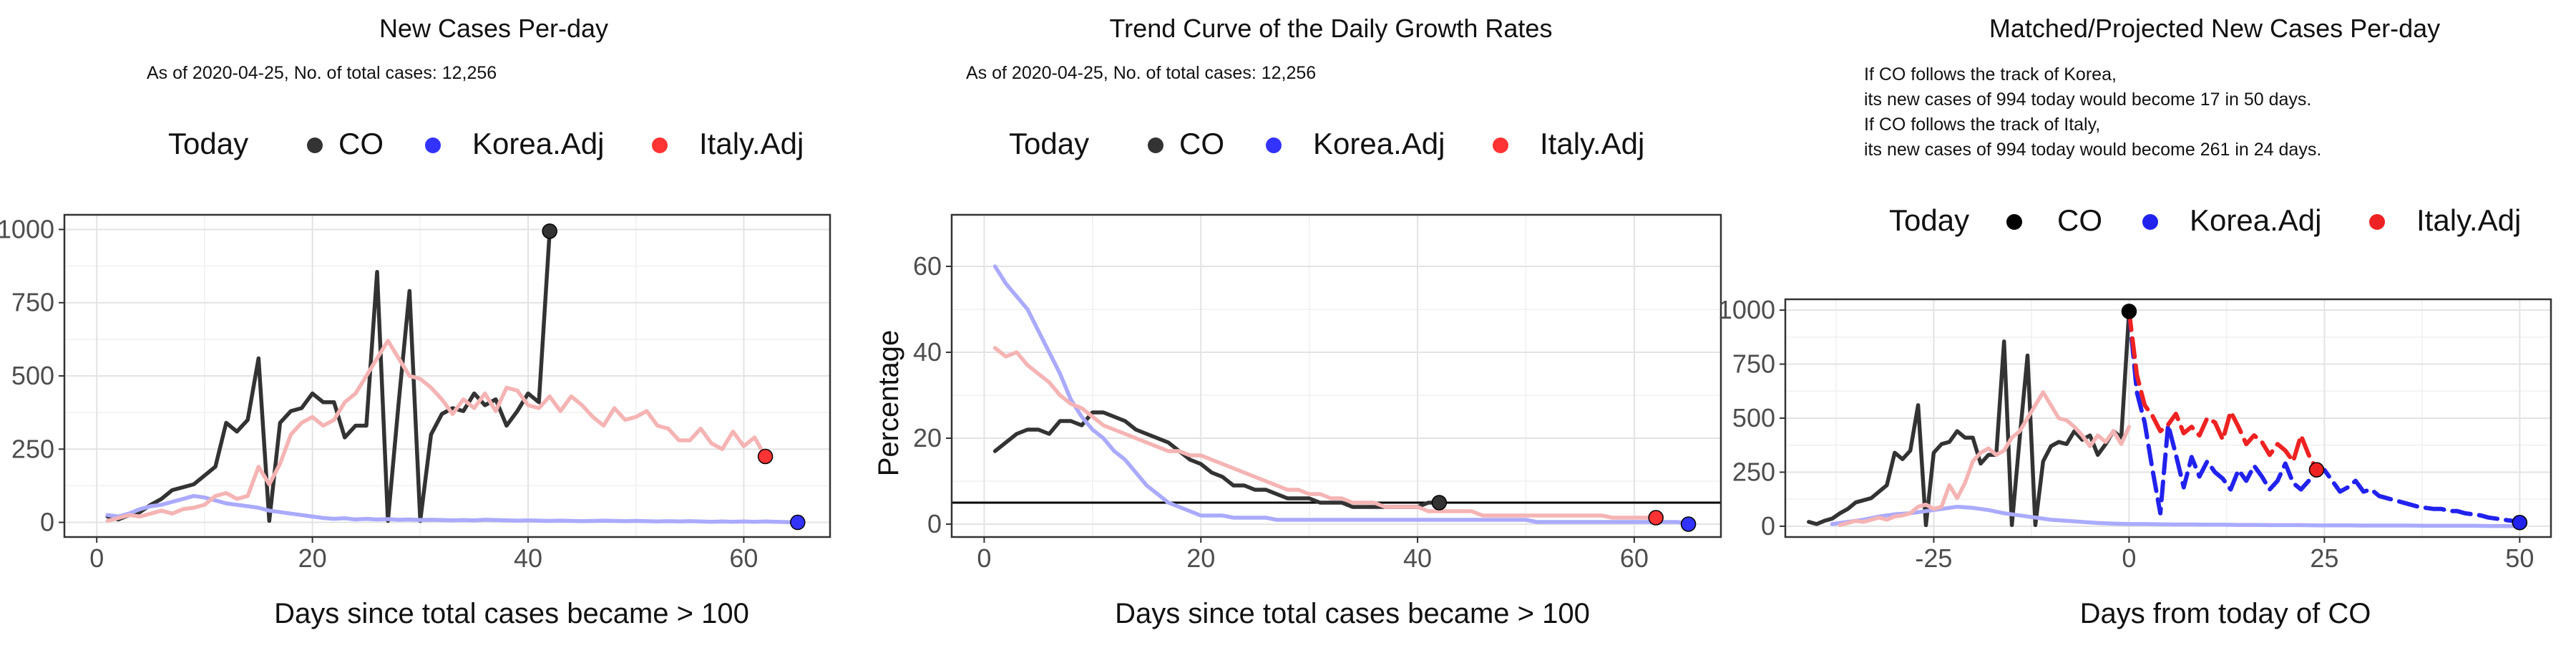 The image size is (2576, 648). I want to click on x-tick-label: 25, so click(2324, 558).